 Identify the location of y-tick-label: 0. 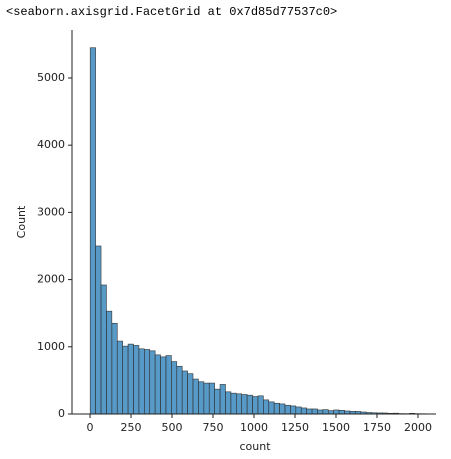
(61, 413).